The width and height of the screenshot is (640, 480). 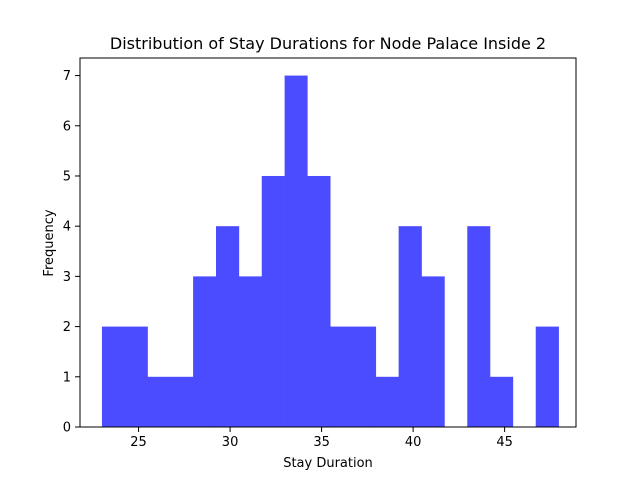 I want to click on y-tick-label: 1, so click(x=67, y=377).